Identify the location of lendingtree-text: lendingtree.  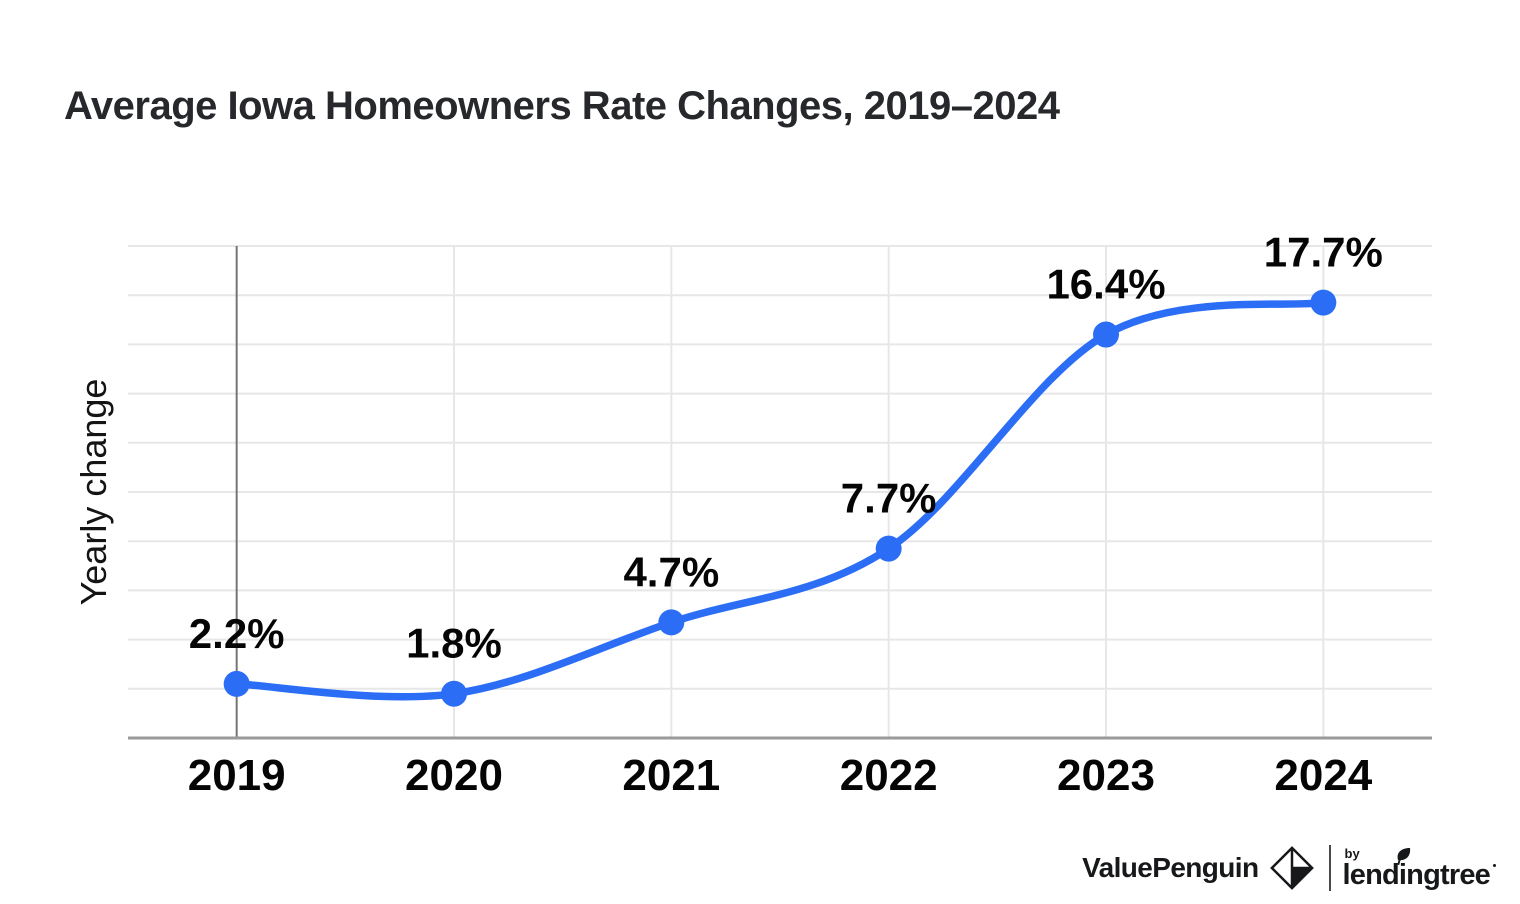
(1416, 875).